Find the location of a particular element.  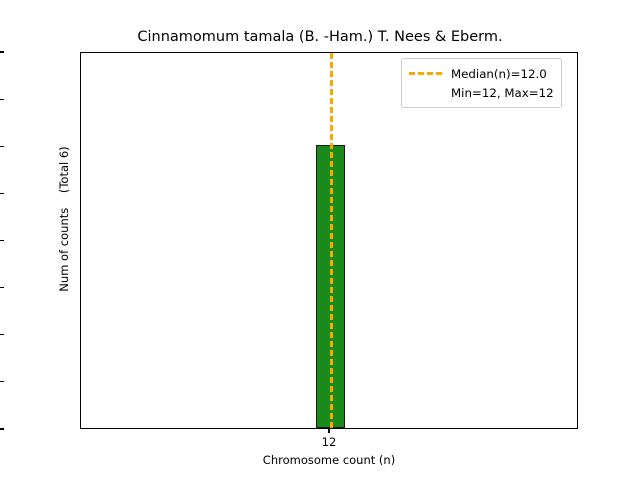

y-axis-label: Num of counts (Total 6) is located at coordinates (64, 219).